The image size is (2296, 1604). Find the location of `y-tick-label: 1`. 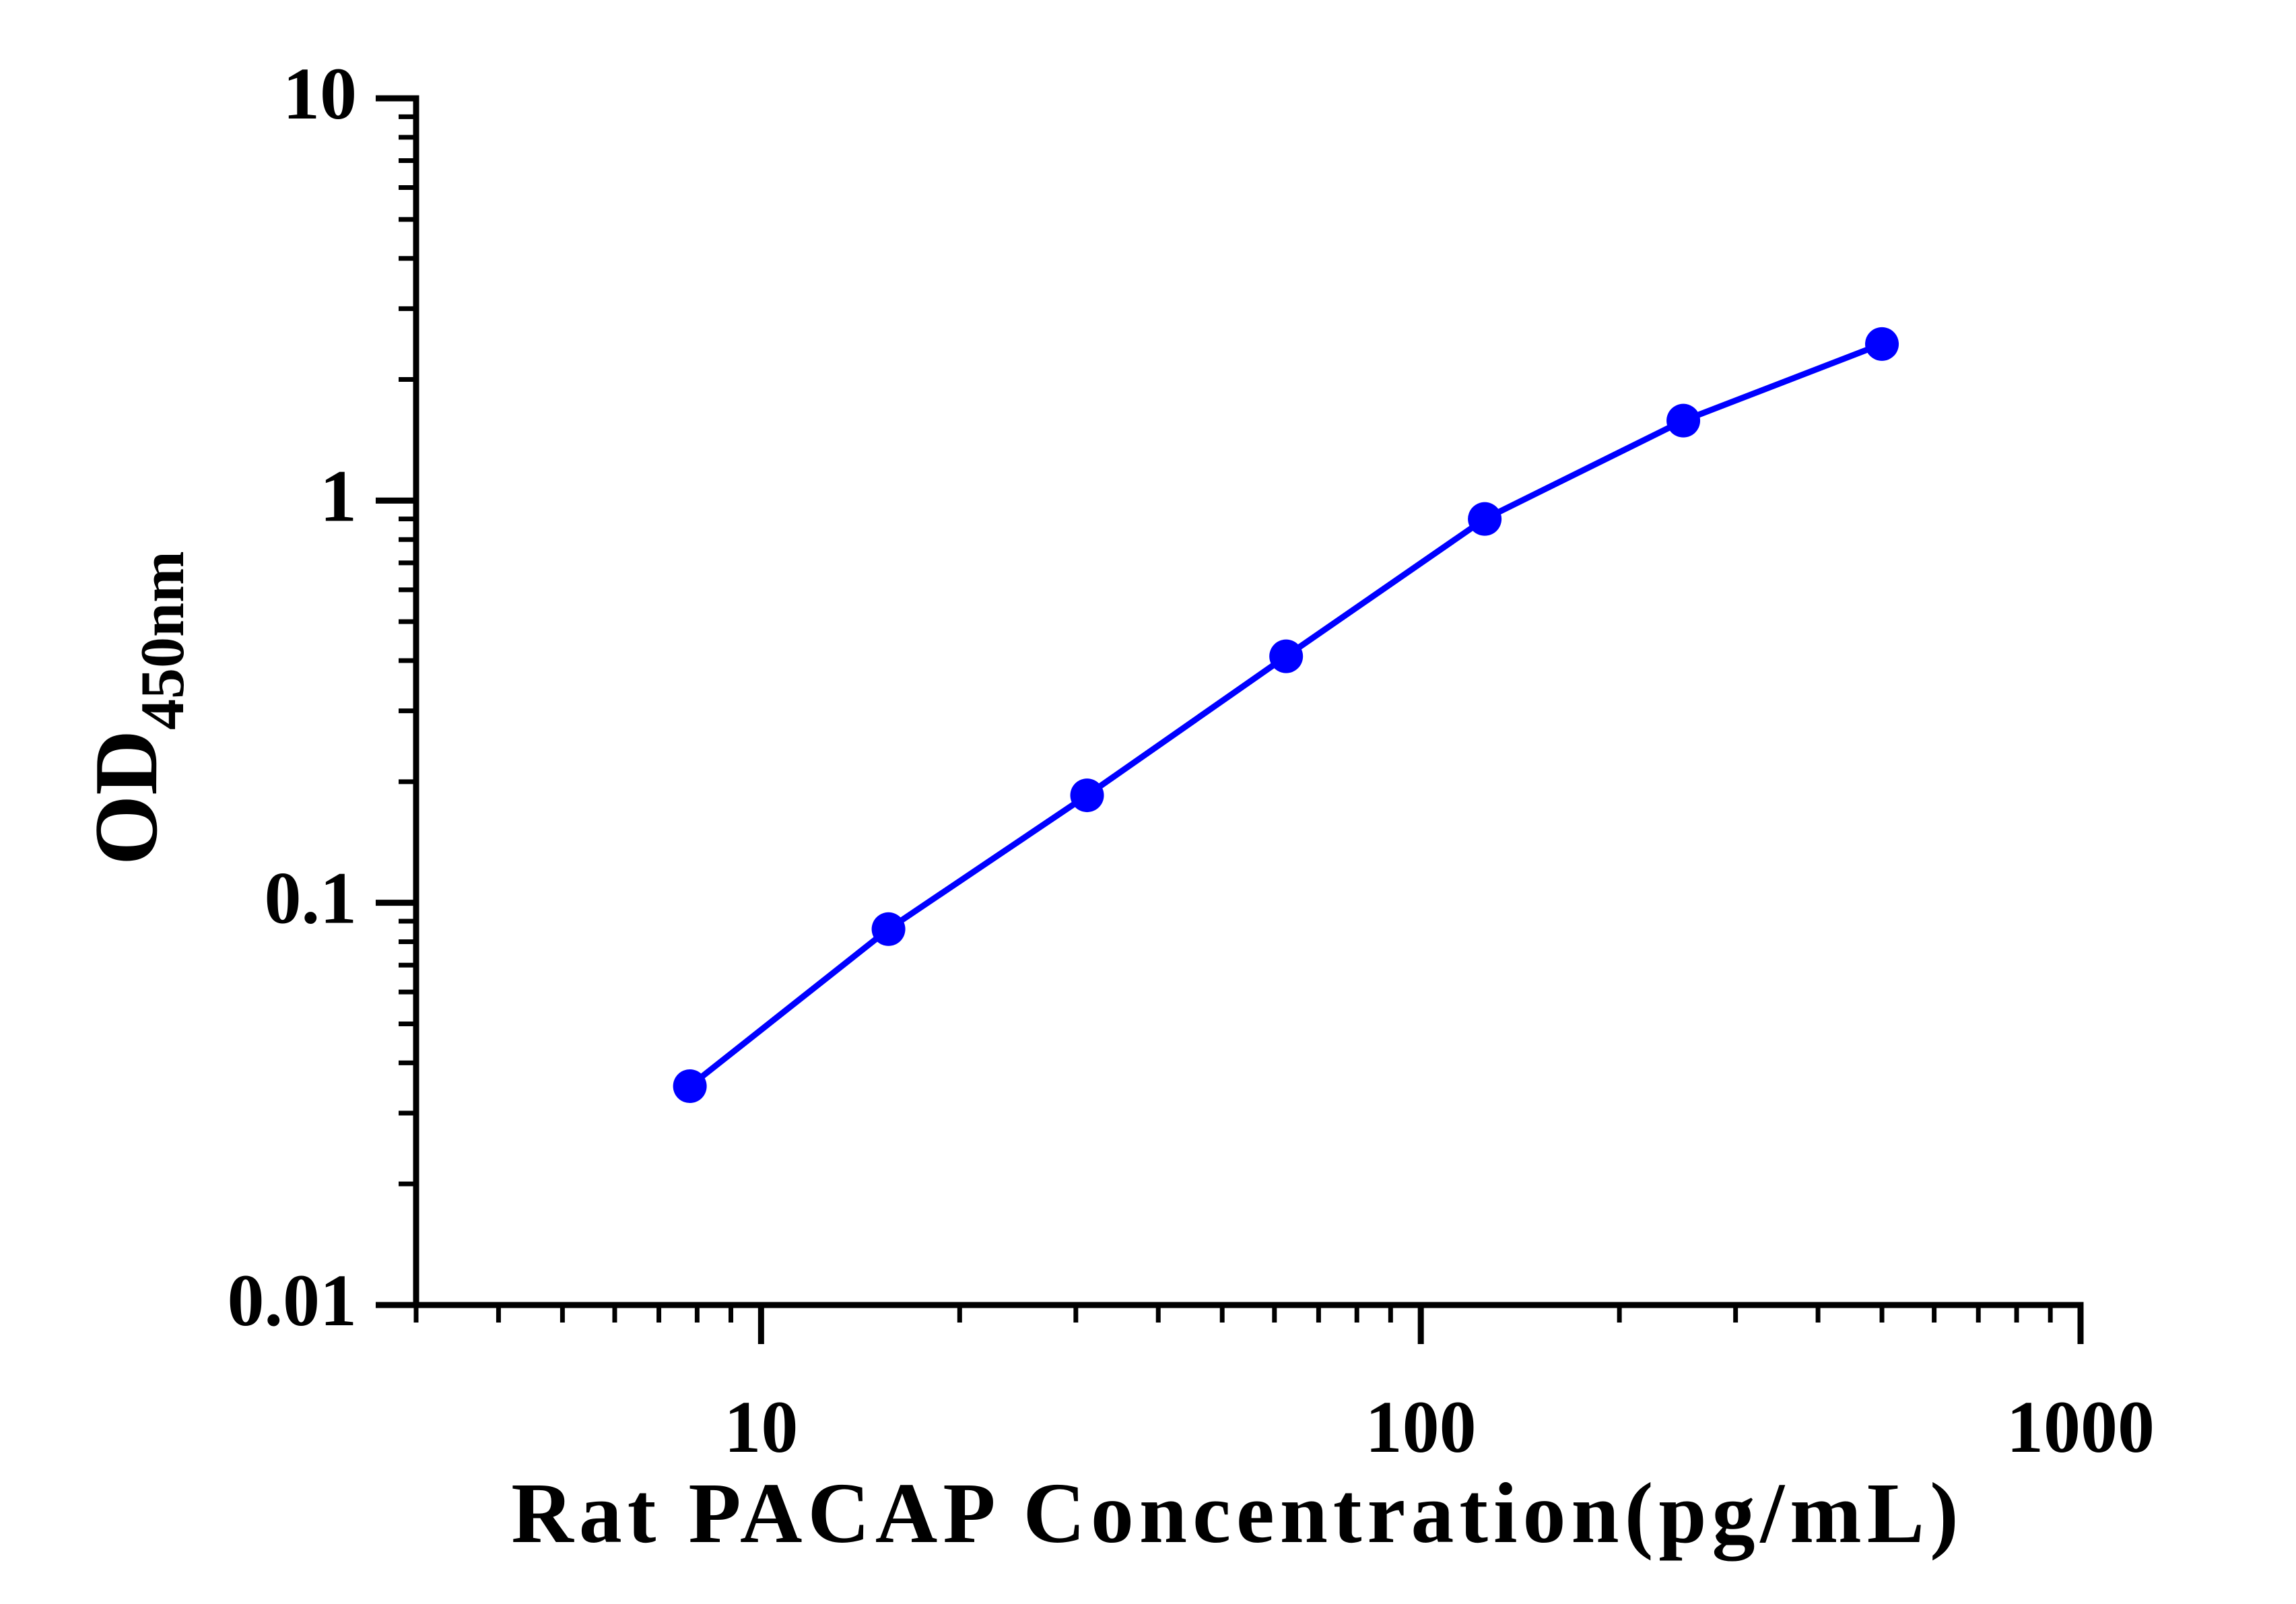

y-tick-label: 1 is located at coordinates (338, 496).